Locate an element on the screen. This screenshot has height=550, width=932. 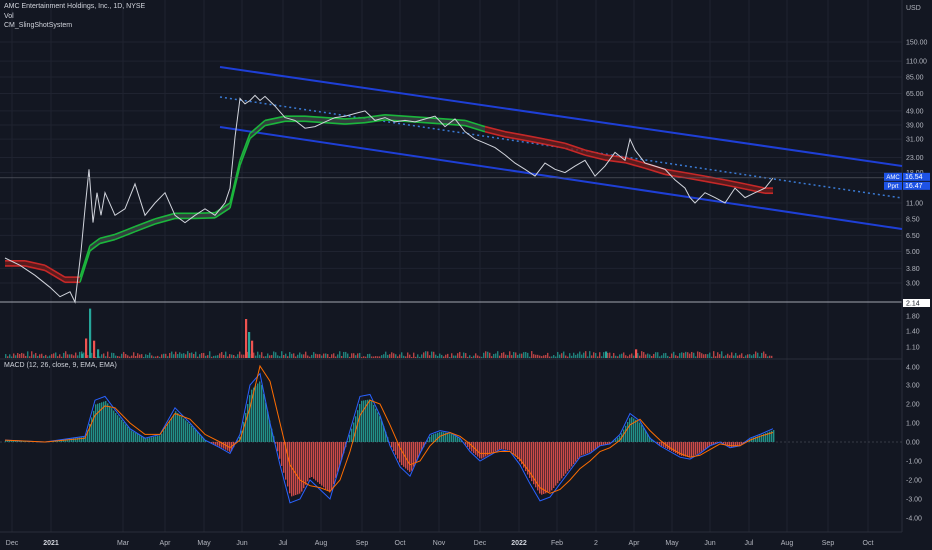
price-tick-label: 23.00 is located at coordinates (915, 158).